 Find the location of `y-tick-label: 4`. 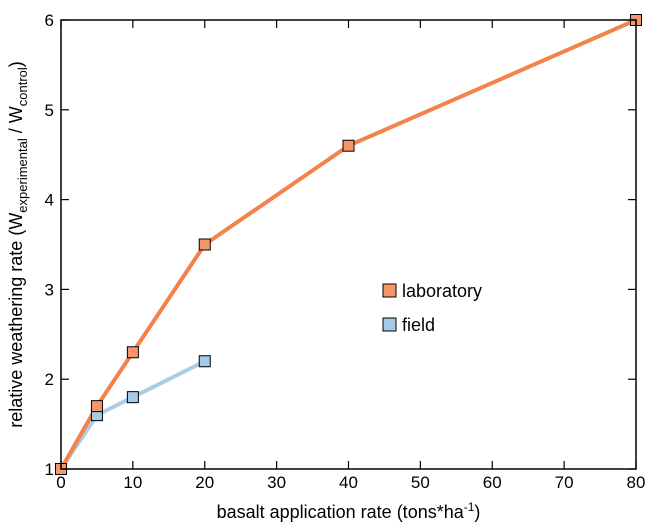

y-tick-label: 4 is located at coordinates (49, 200).